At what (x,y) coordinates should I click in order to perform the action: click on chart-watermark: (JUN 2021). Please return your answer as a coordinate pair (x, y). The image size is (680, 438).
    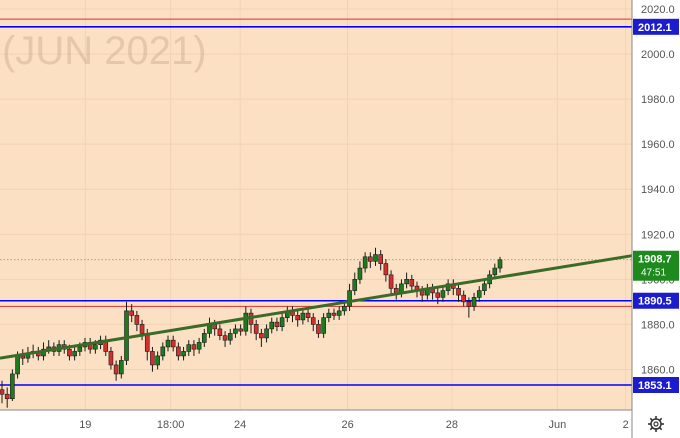
    Looking at the image, I should click on (104, 51).